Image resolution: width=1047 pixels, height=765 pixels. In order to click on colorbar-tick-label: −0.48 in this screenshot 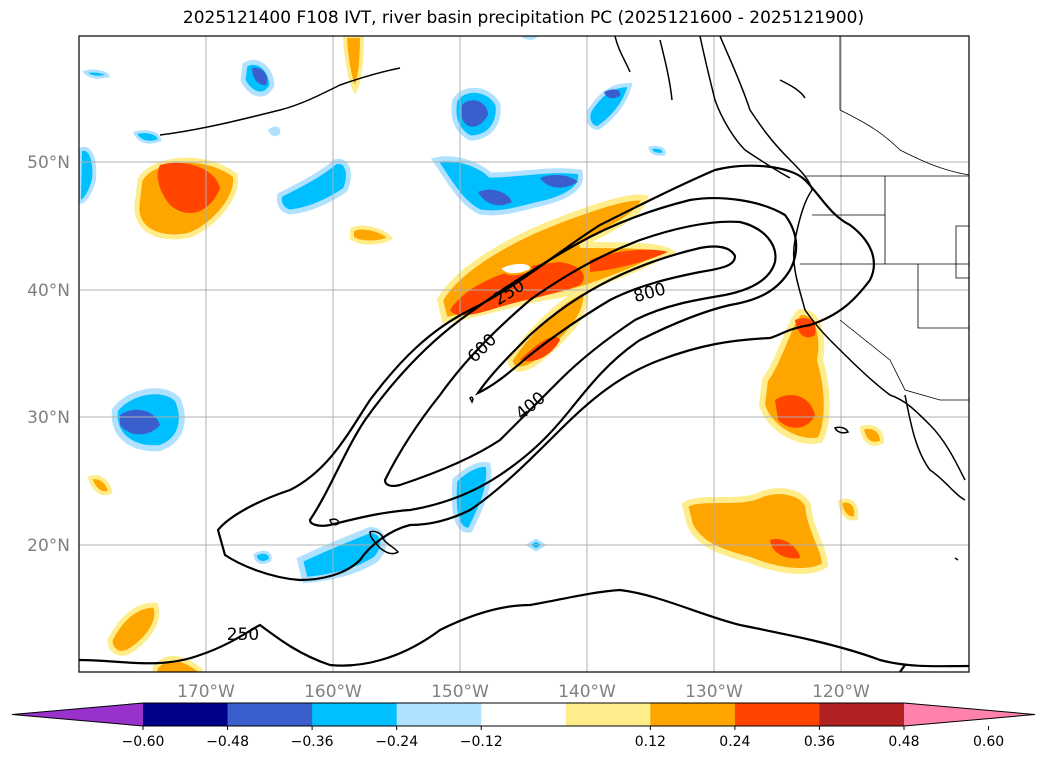, I will do `click(227, 742)`.